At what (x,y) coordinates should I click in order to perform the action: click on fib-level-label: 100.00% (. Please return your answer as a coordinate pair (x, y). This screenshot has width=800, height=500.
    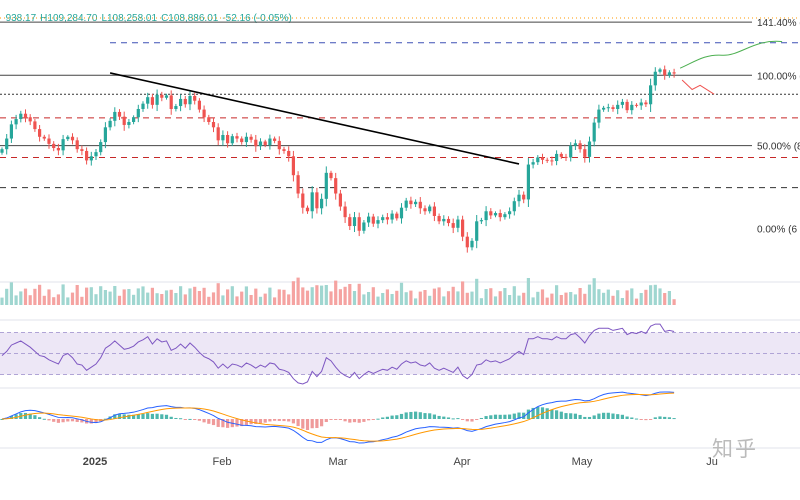
    Looking at the image, I should click on (778, 76).